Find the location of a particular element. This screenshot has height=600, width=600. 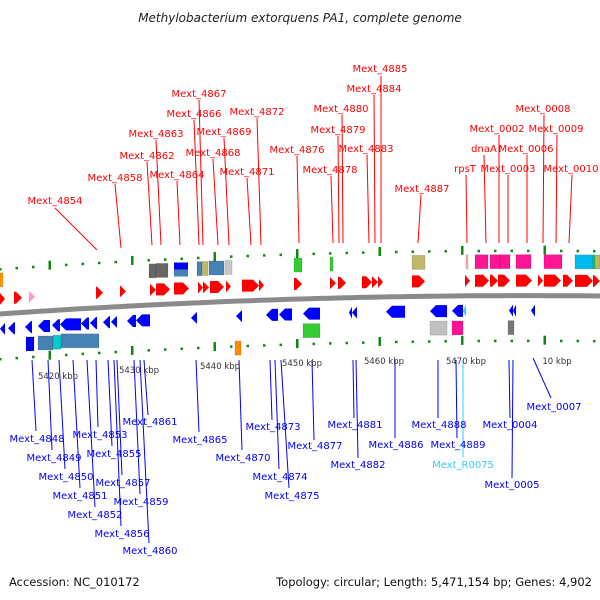

gene-label: Mext_4868 is located at coordinates (213, 153).